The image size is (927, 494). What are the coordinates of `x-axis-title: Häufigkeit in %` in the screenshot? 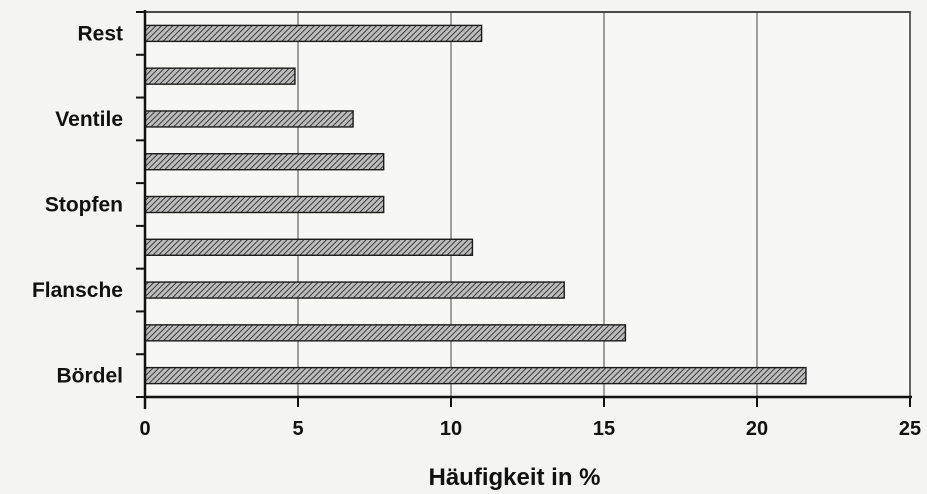 It's located at (514, 477).